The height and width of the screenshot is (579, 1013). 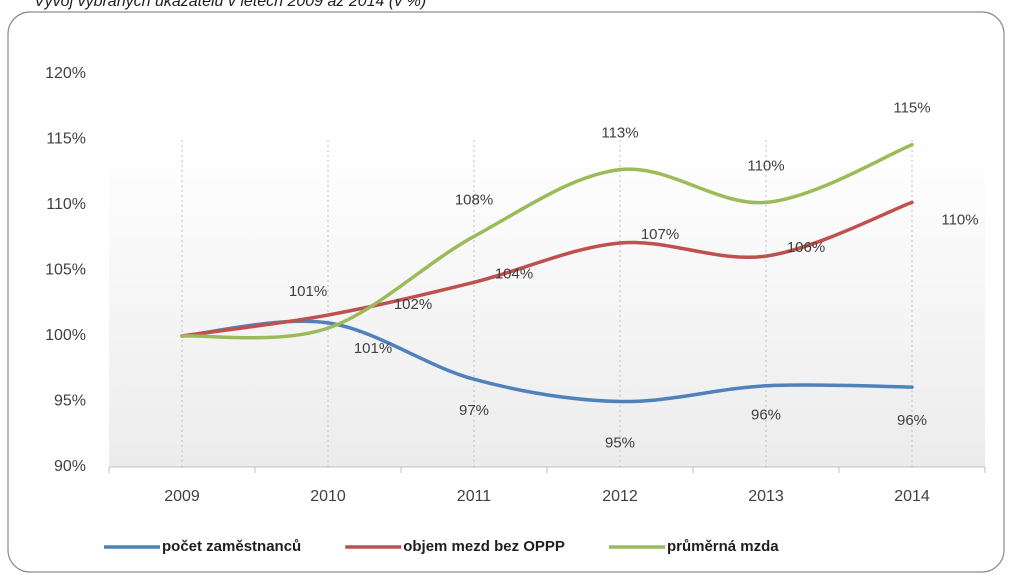 What do you see at coordinates (911, 108) in the screenshot?
I see `data-label: 115%` at bounding box center [911, 108].